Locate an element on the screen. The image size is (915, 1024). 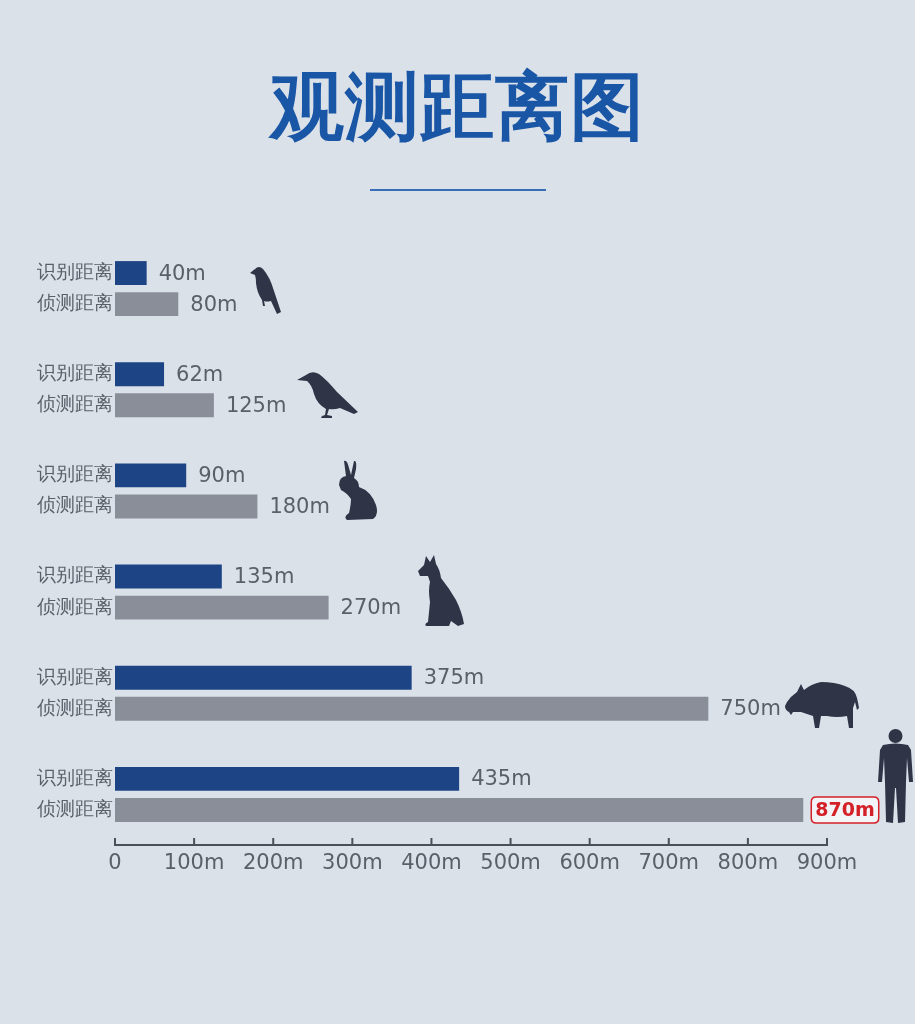
data-label: 435m is located at coordinates (501, 778).